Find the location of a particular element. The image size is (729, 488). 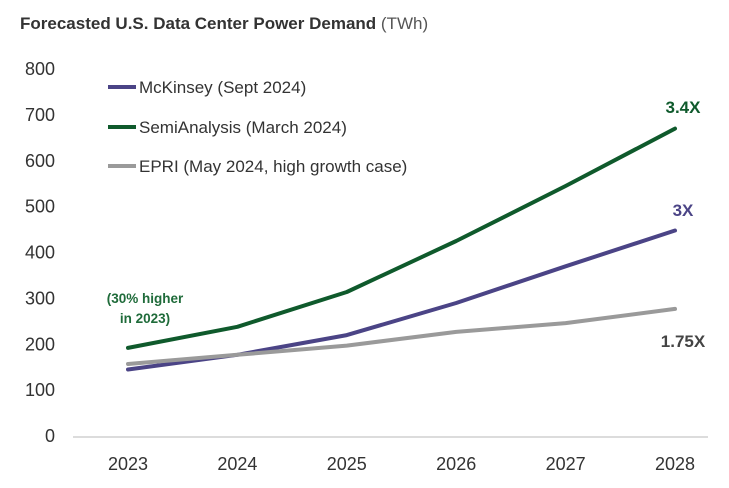

chart-title-text: Forecasted U.S. Data Center Power Demand is located at coordinates (198, 23).